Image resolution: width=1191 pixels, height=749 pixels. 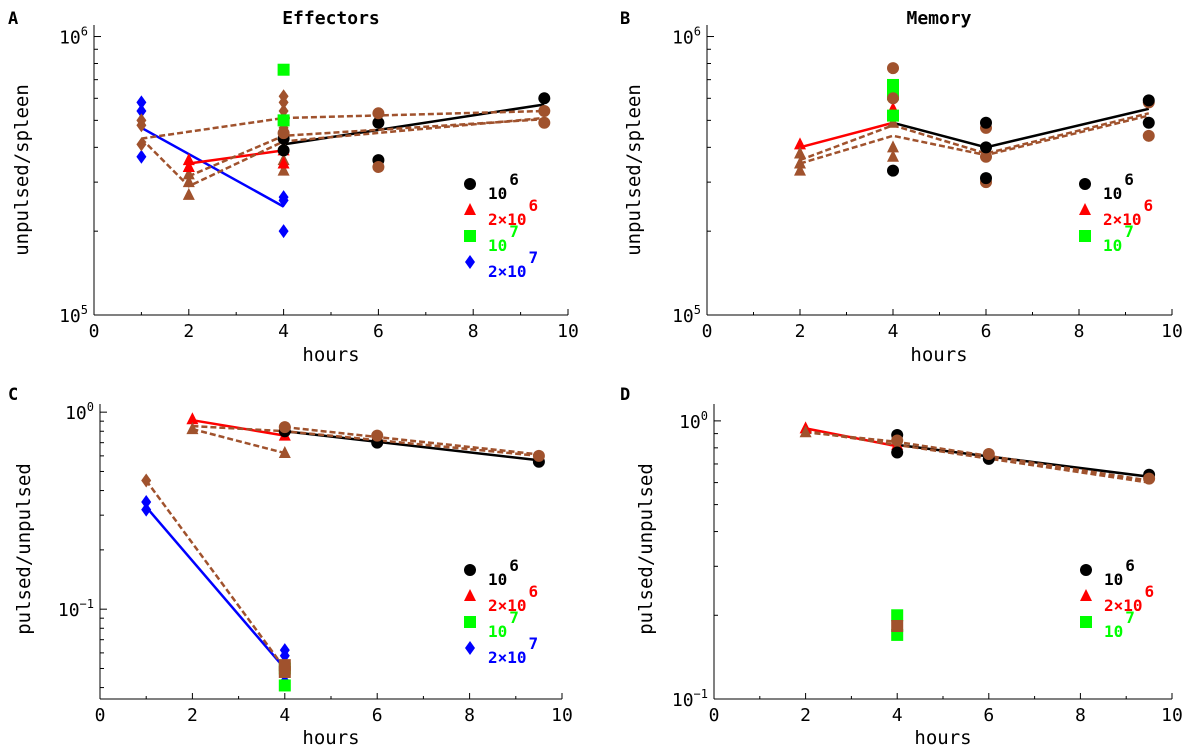 I want to click on legend-marker-red, so click(x=470, y=209).